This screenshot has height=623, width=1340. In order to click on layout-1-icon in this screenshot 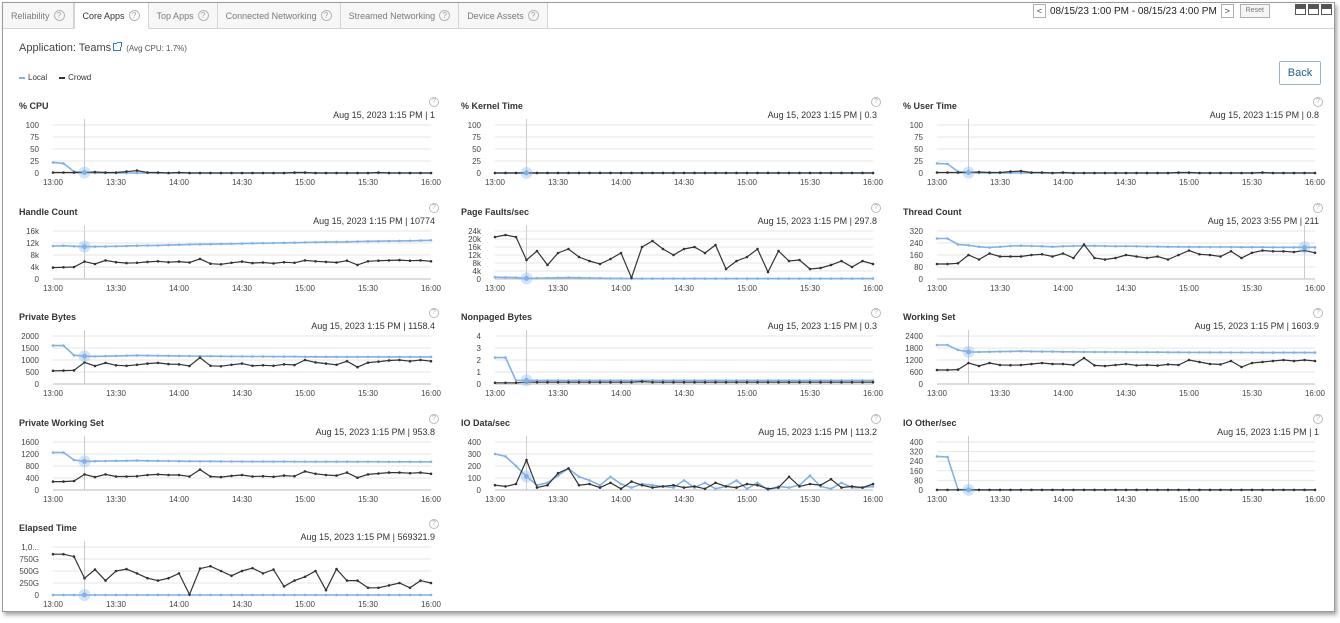, I will do `click(1300, 9)`.